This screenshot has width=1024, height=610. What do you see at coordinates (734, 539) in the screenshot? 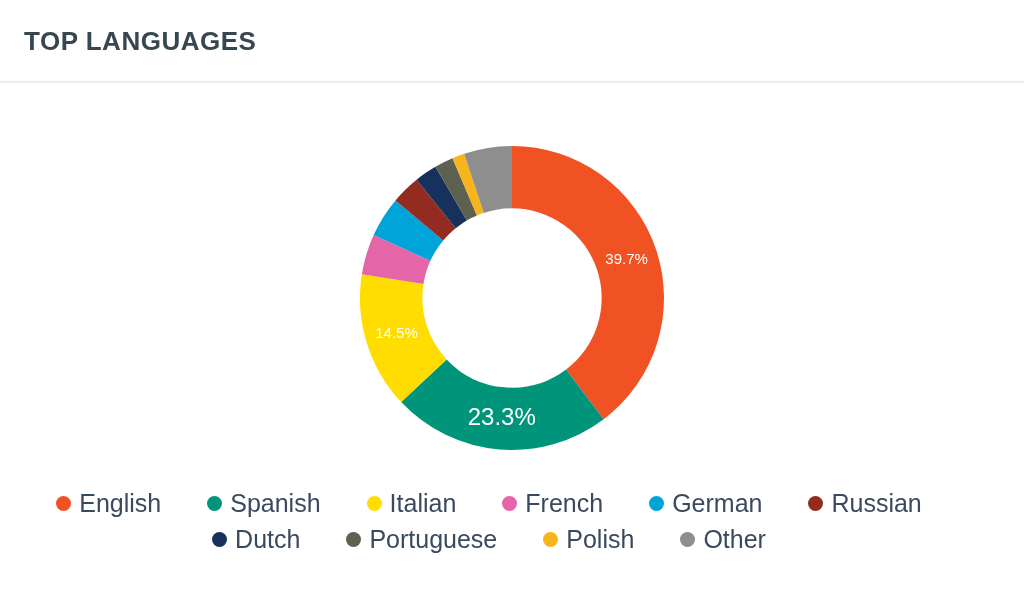
I see `legend-label: Other` at bounding box center [734, 539].